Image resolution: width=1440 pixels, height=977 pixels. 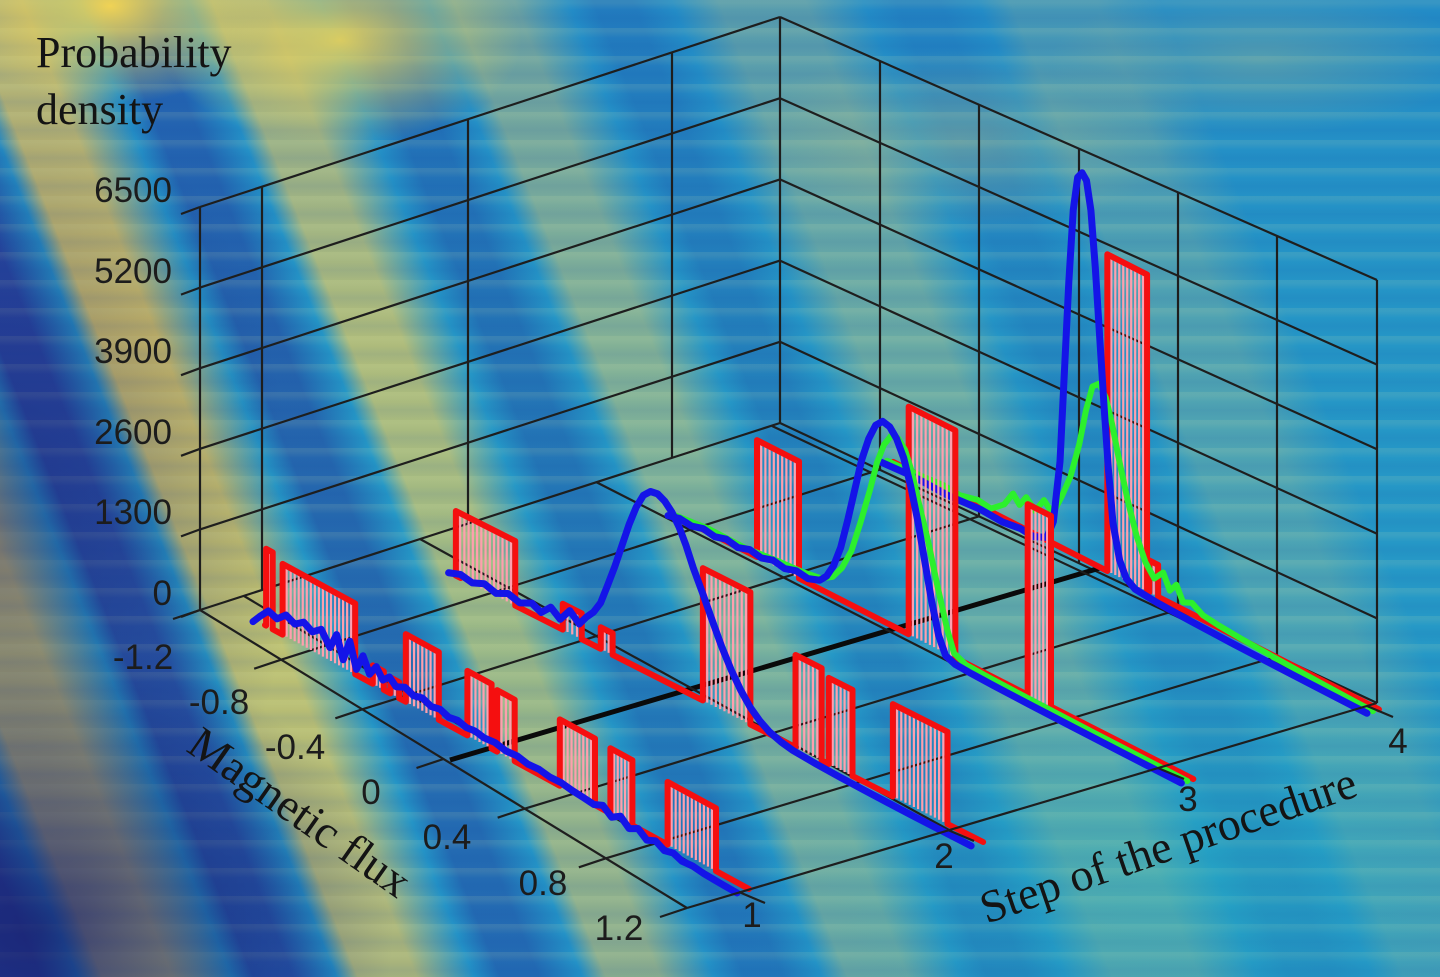 I want to click on step-tick-label-4: 4, so click(x=1398, y=741).